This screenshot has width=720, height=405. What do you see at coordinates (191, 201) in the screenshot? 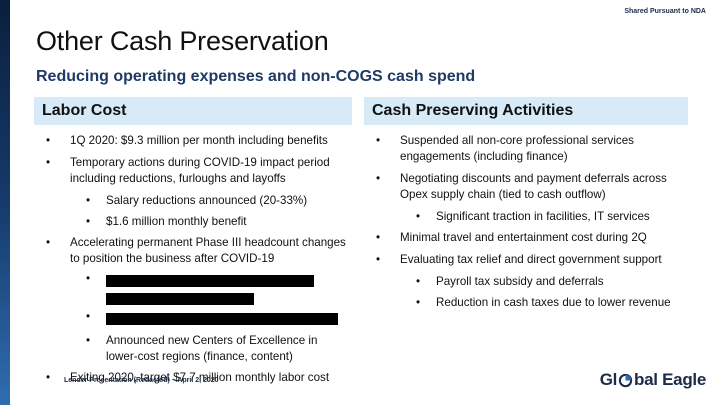
I see `list-item: Salary reductions announced (20-33%)` at bounding box center [191, 201].